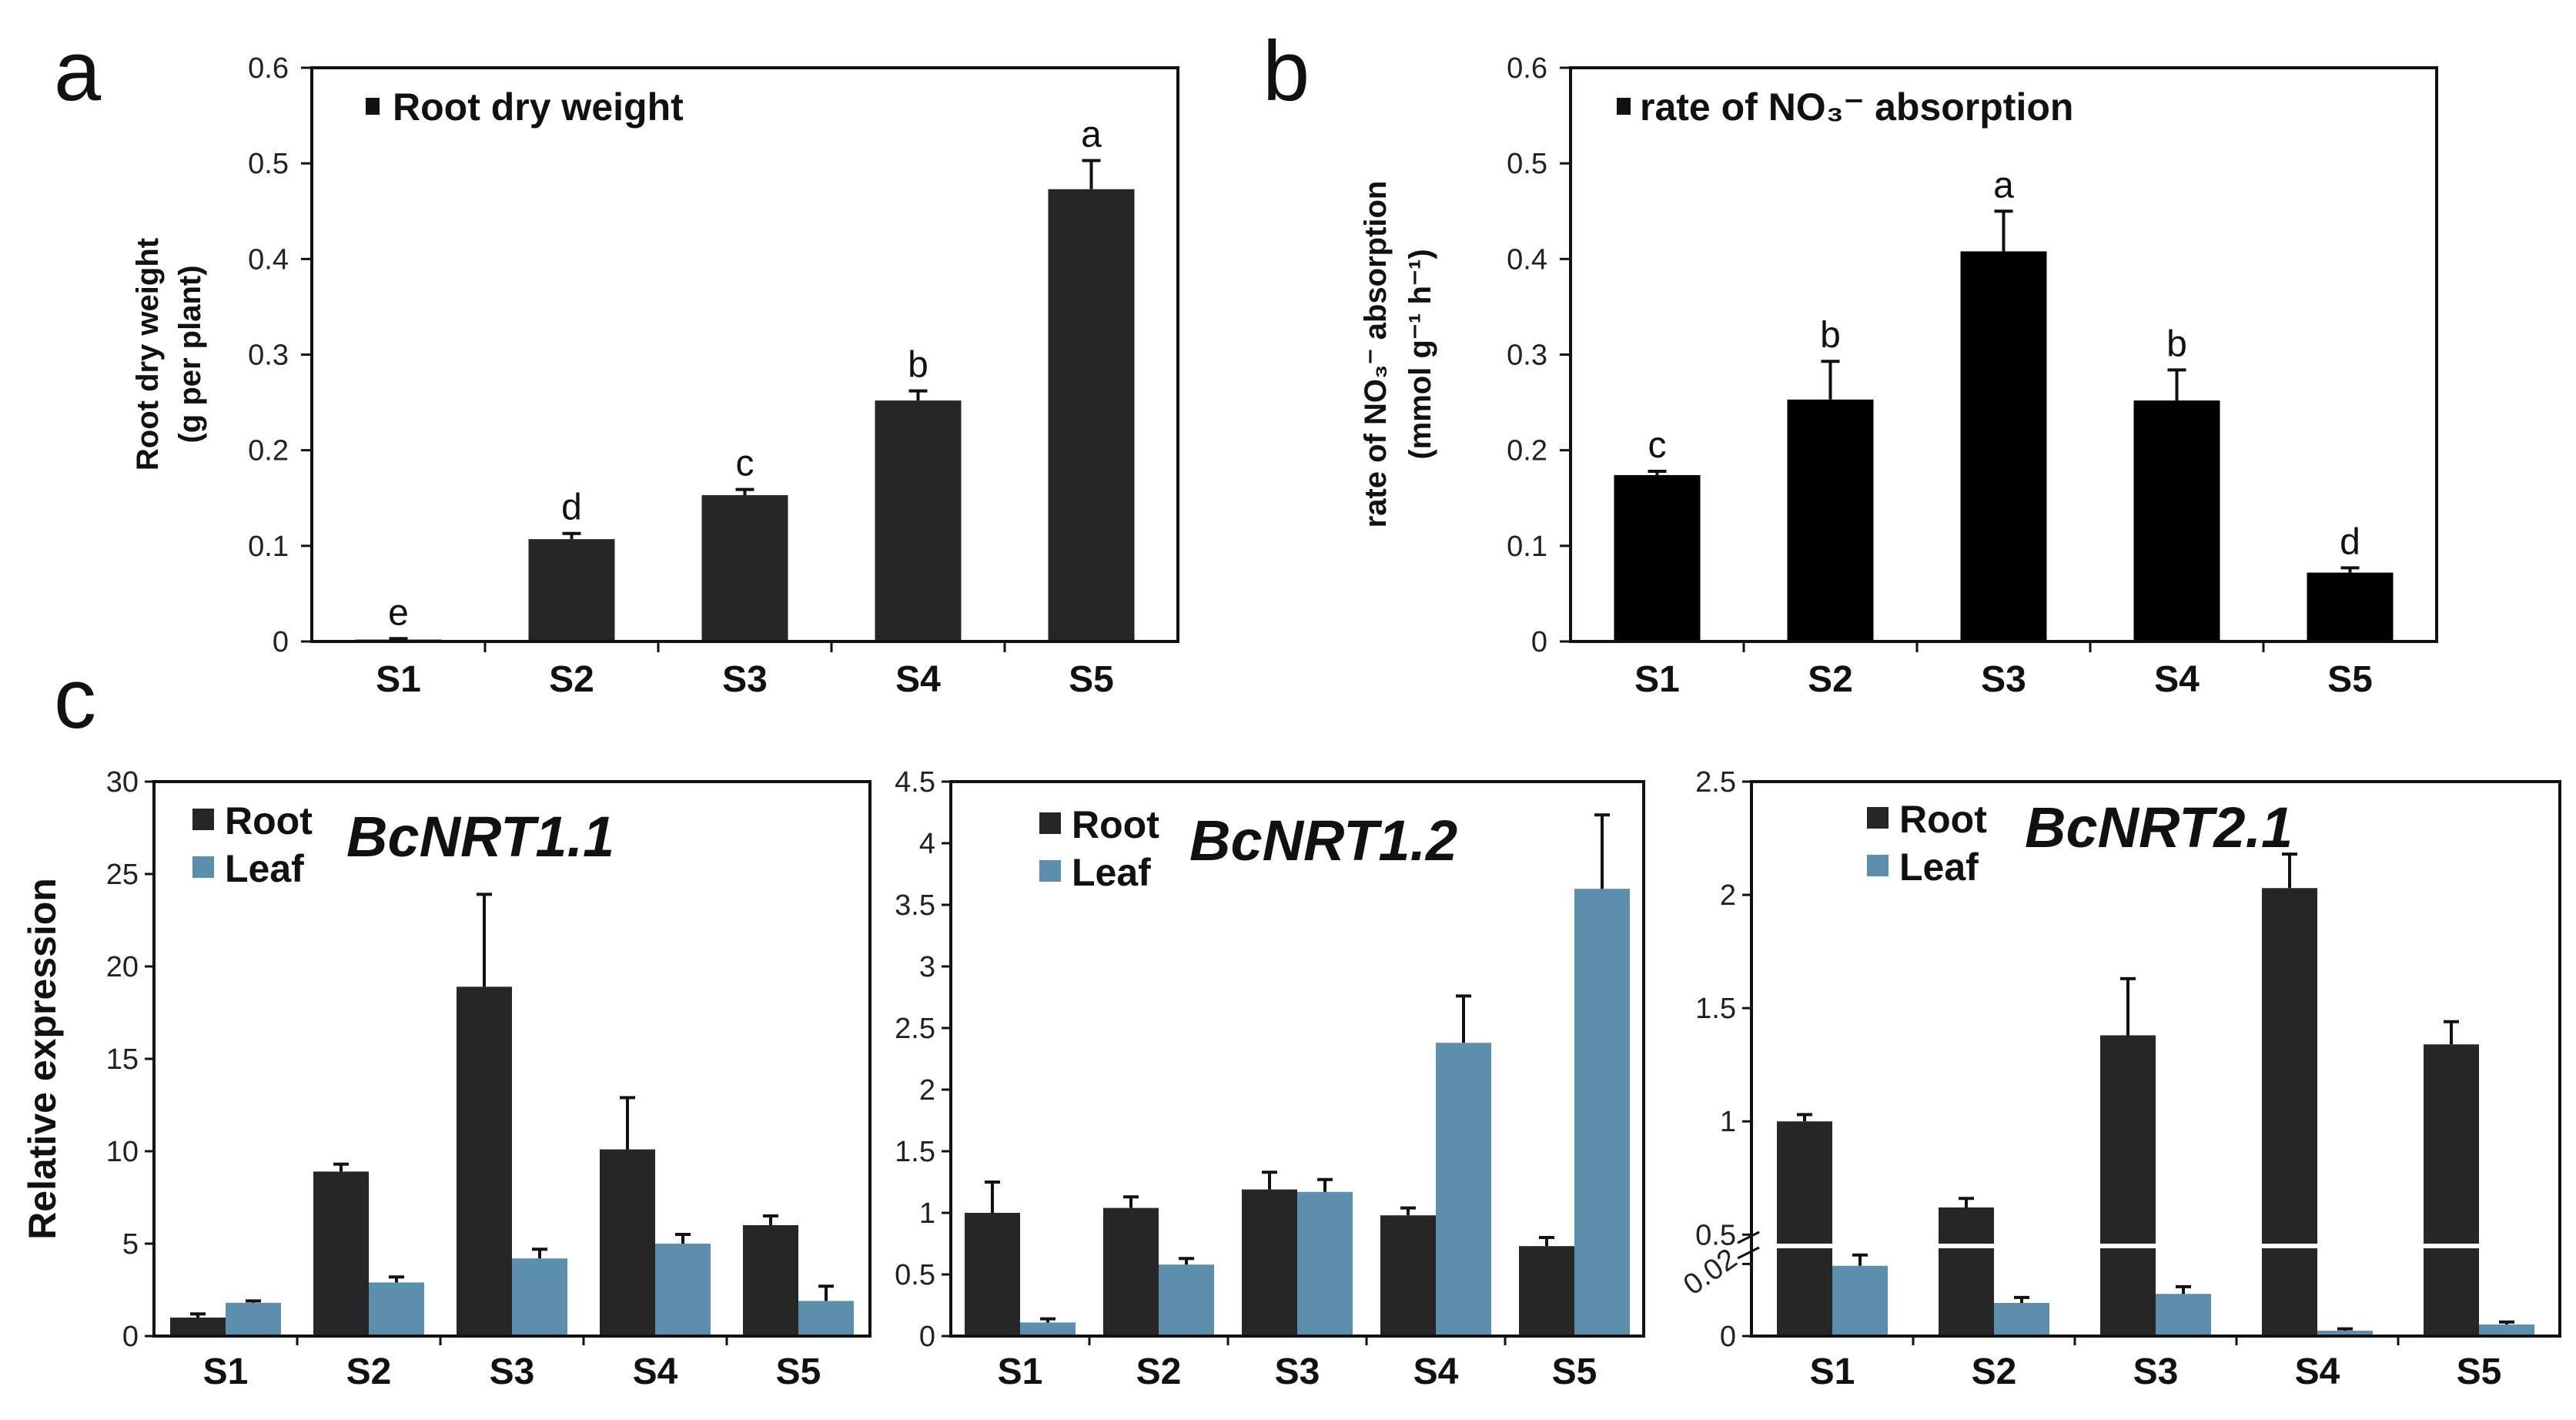 Image resolution: width=2576 pixels, height=1420 pixels. Describe the element at coordinates (399, 612) in the screenshot. I see `significance-label-S1: e` at that location.